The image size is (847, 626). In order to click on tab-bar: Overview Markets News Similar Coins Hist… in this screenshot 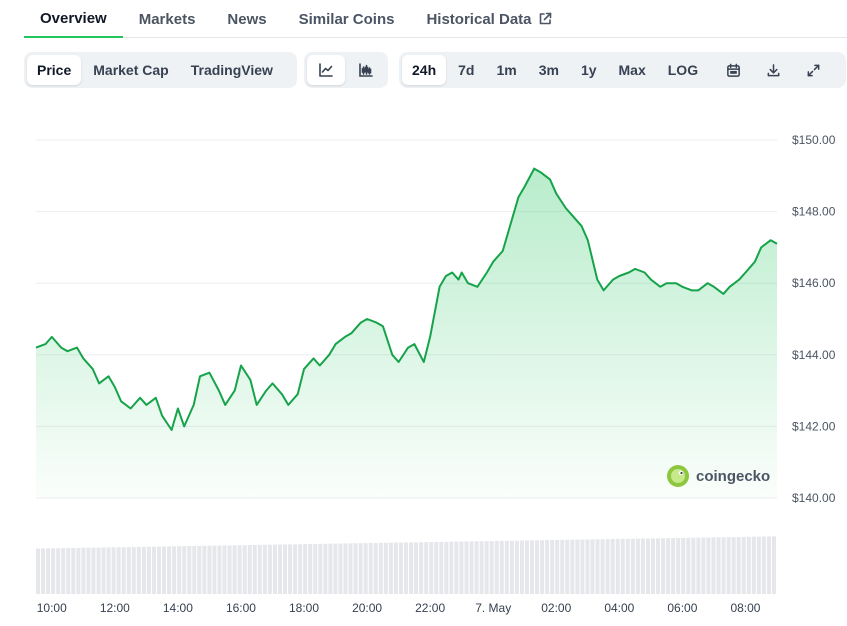, I will do `click(435, 19)`.